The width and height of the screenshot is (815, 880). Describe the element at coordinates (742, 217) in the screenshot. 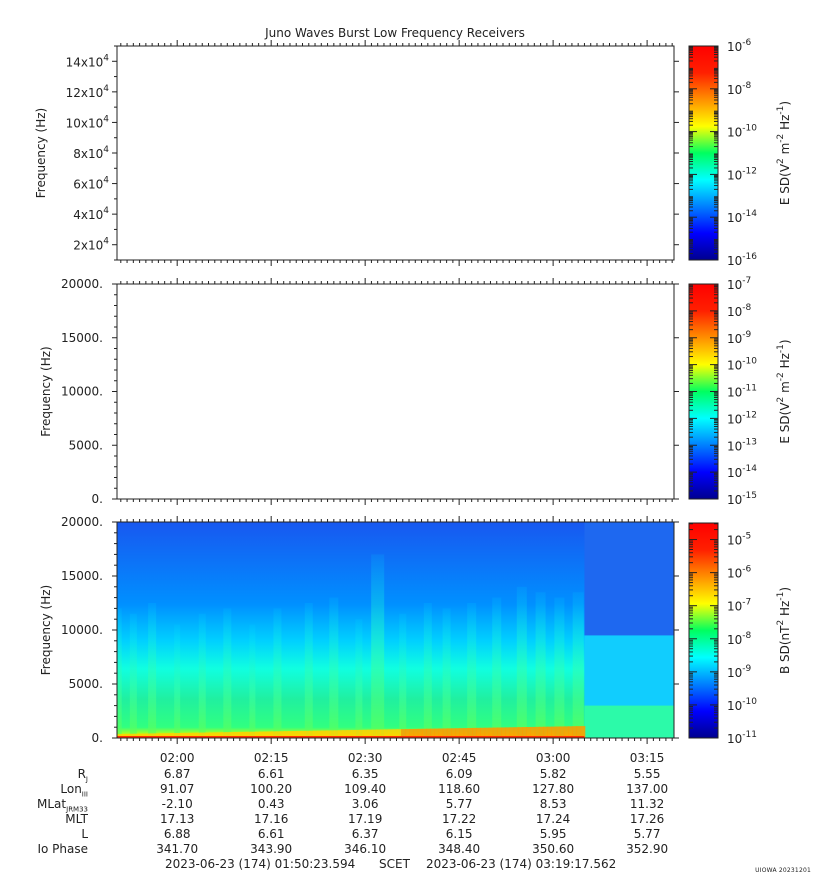

I see `colorbar-tick-label: 10⁻¹⁴` at that location.